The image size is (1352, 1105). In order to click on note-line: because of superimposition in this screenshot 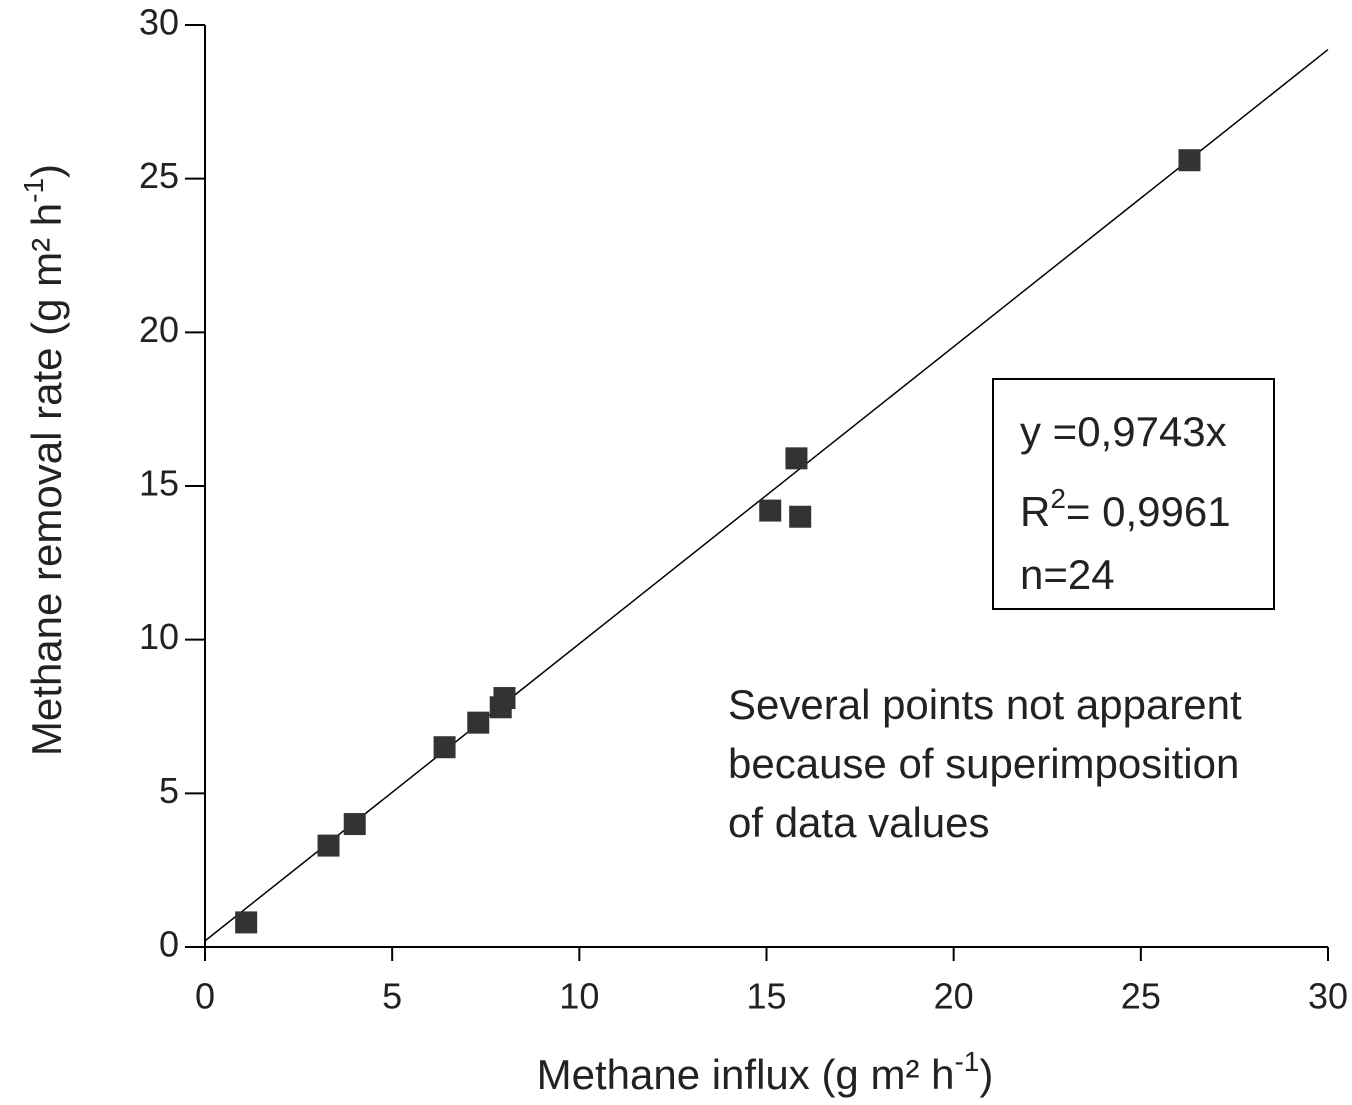, I will do `click(983, 763)`.